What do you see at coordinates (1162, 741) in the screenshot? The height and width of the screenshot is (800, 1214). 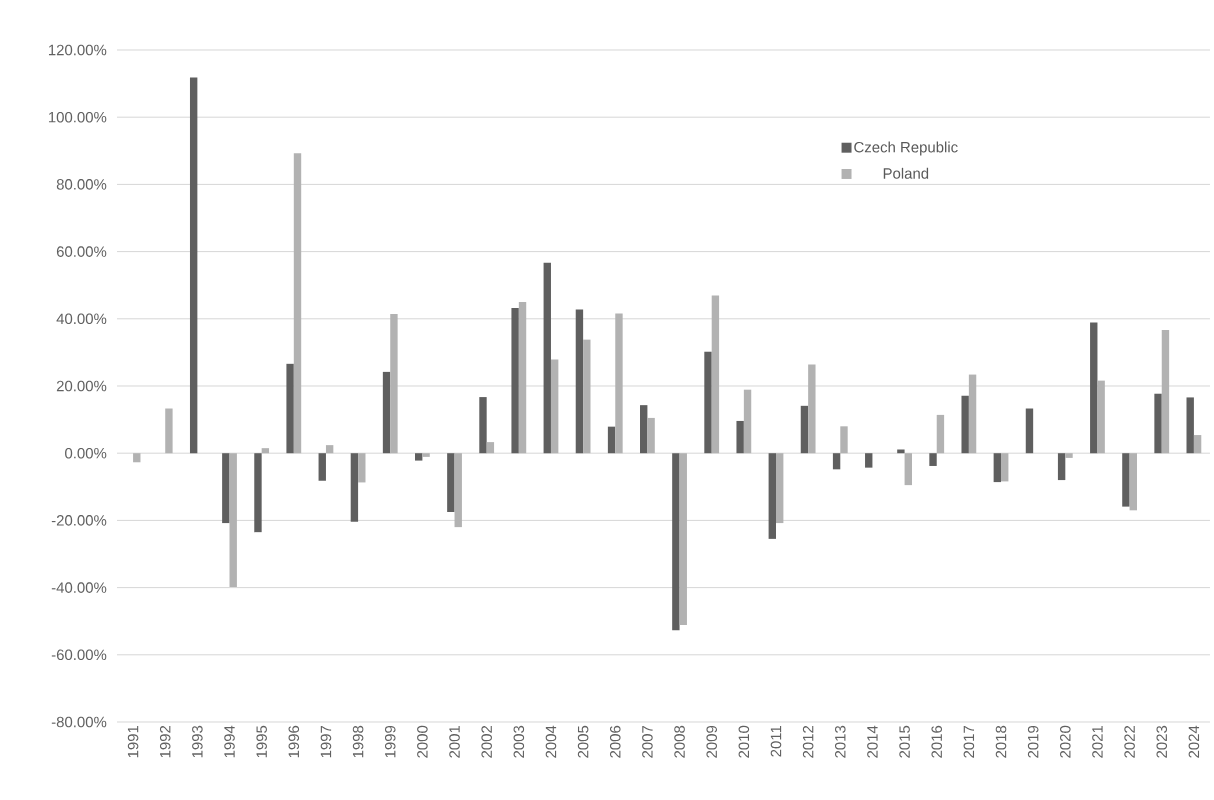 I see `x-tick-label: 2023` at bounding box center [1162, 741].